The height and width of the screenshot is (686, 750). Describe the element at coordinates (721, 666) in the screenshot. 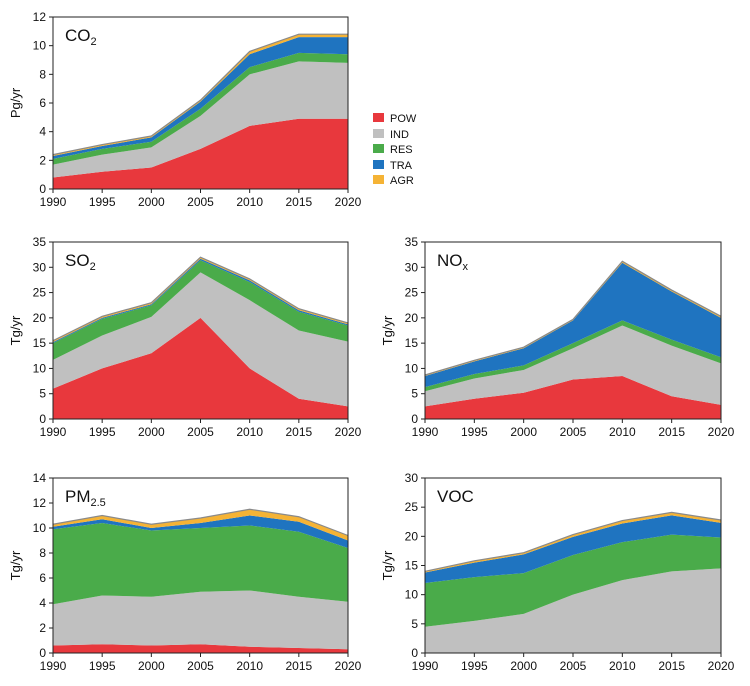

I see `xtick-label-voc-2020: 2020` at that location.